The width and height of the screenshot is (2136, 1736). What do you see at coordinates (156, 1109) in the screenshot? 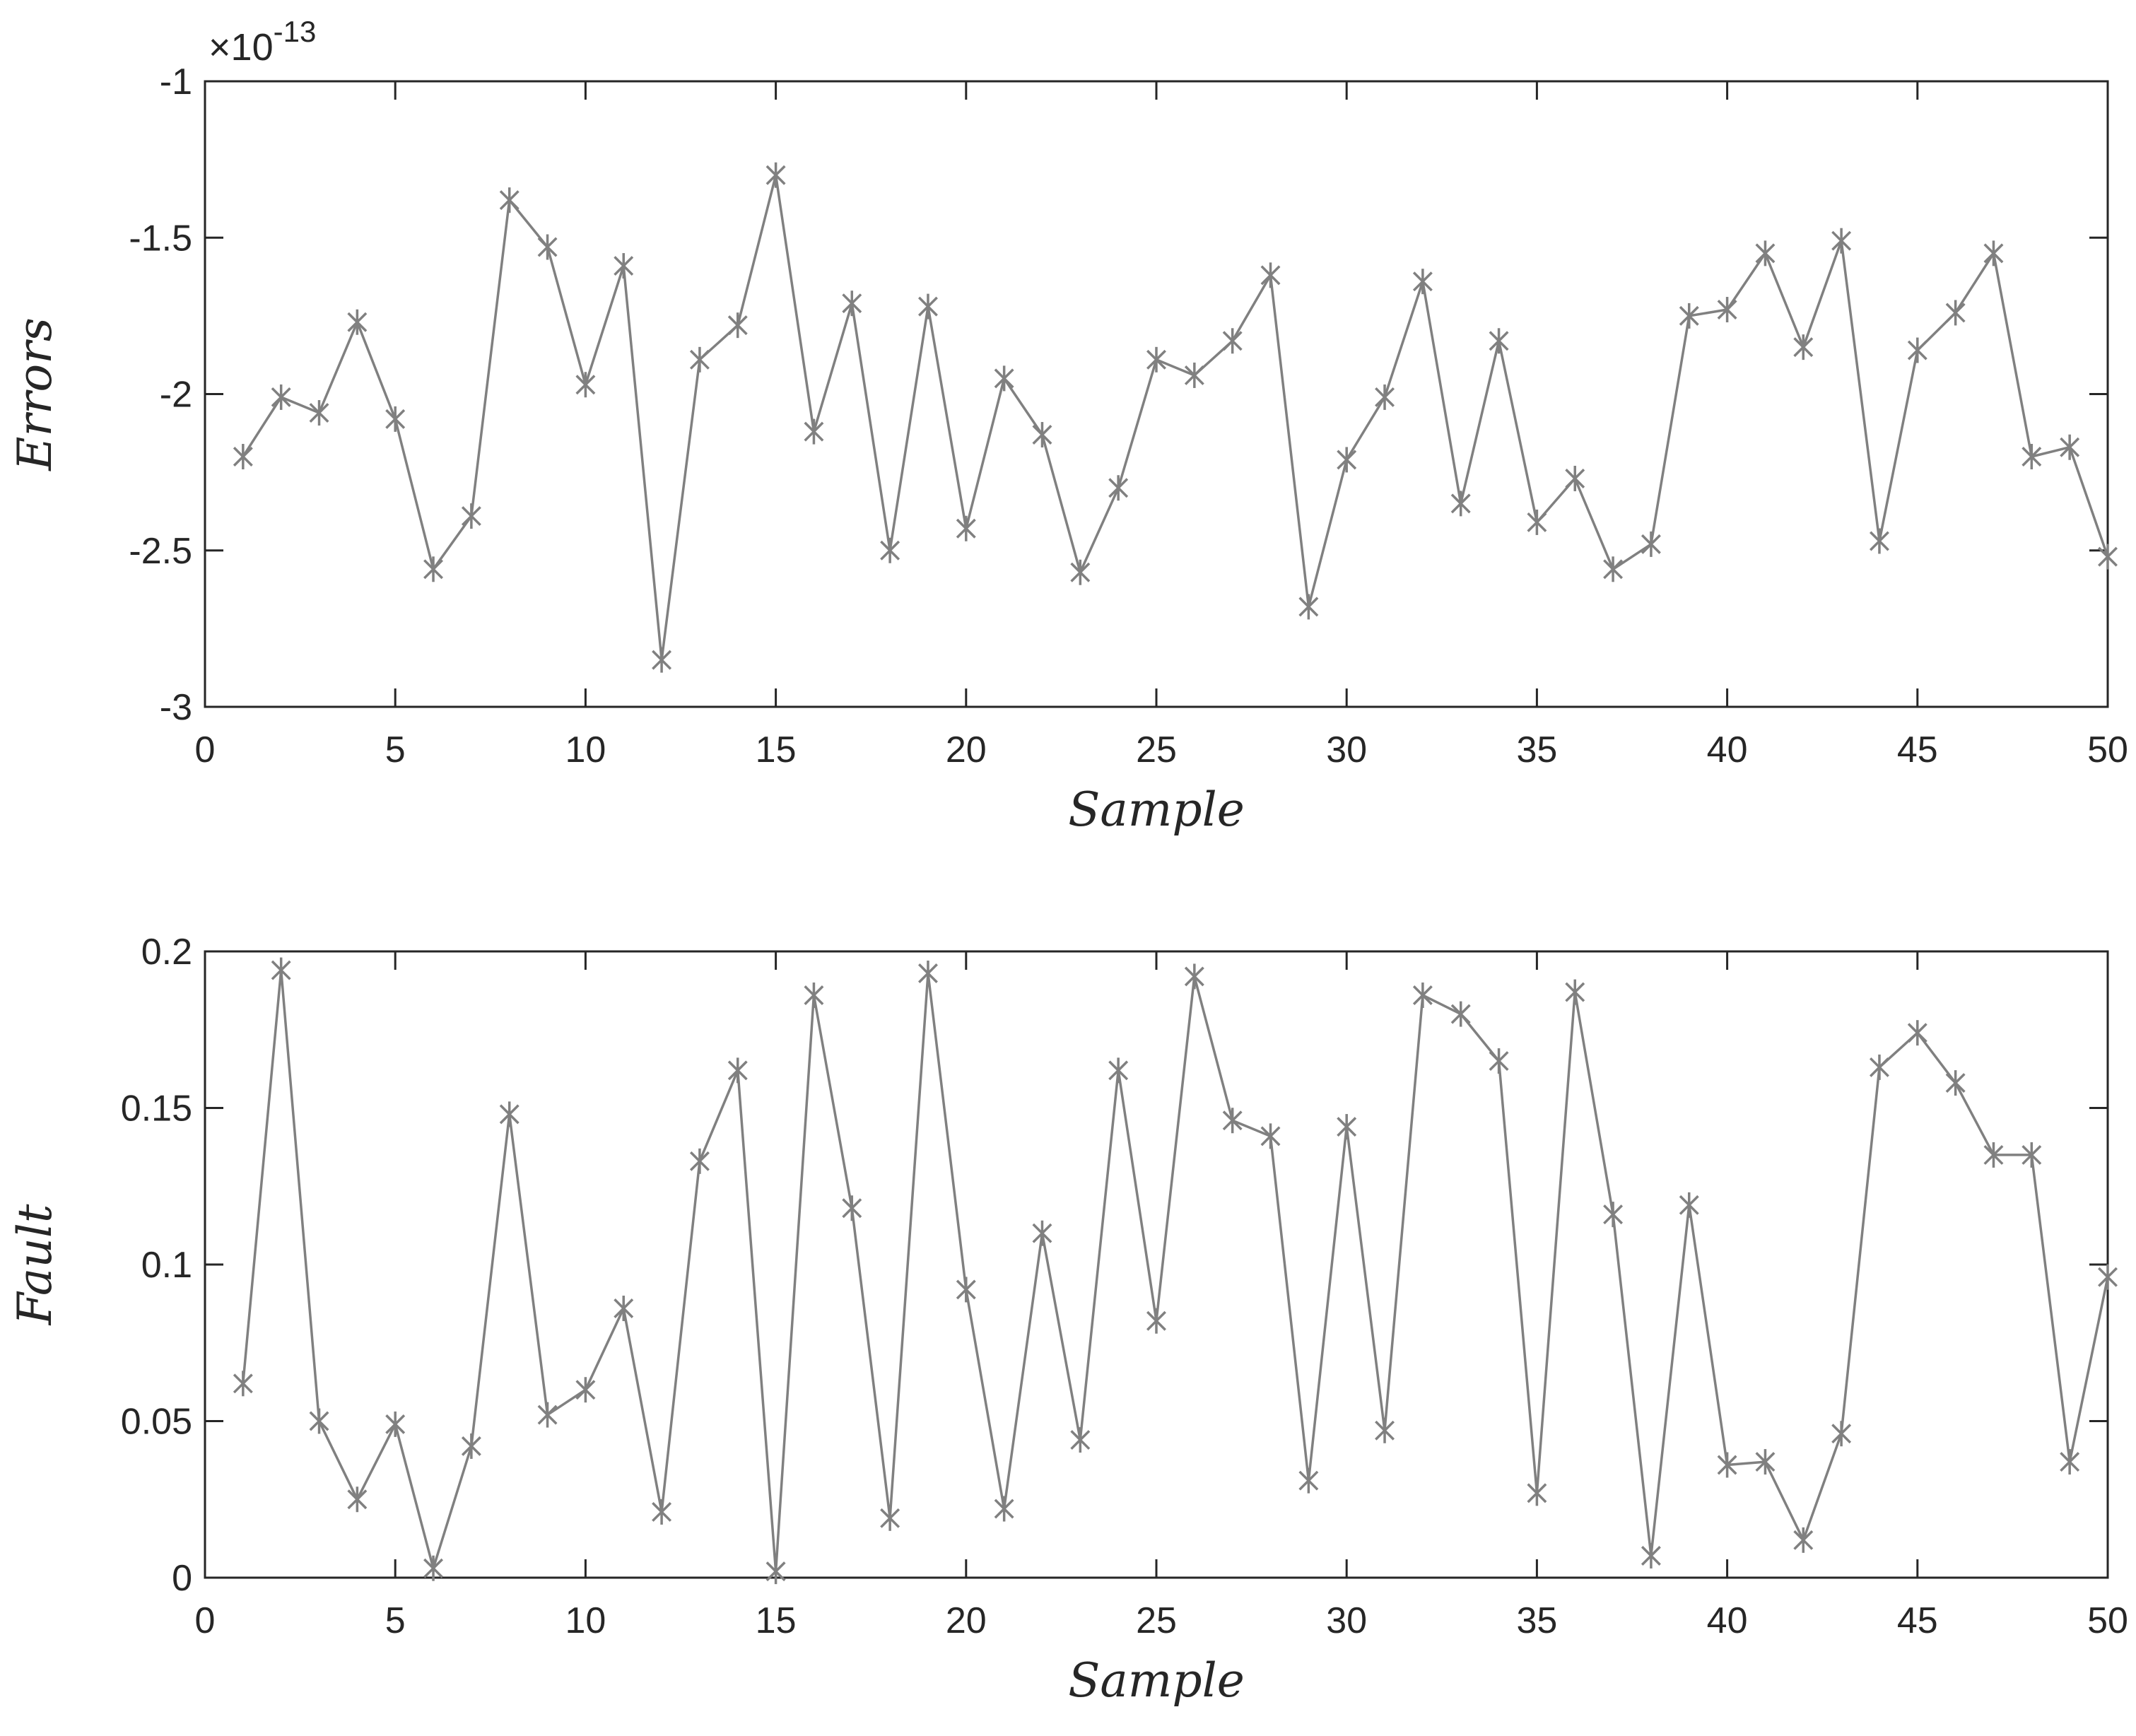
I see `y-tick-label: 0.15` at bounding box center [156, 1109].